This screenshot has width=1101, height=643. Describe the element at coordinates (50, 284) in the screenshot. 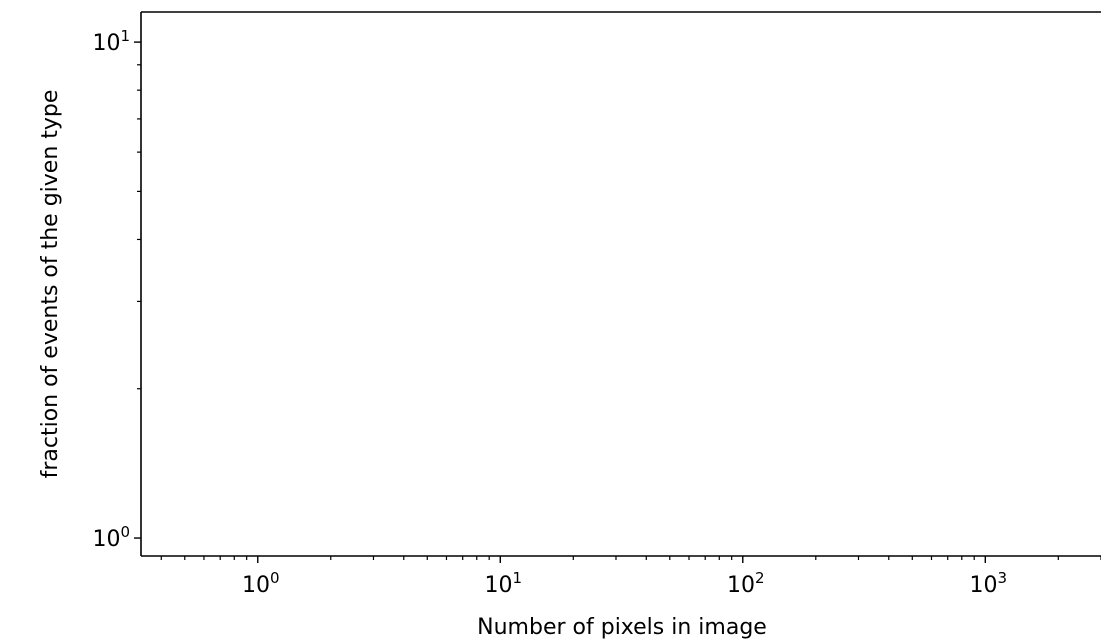

I see `y-axis-label: fraction of events of the given type` at that location.